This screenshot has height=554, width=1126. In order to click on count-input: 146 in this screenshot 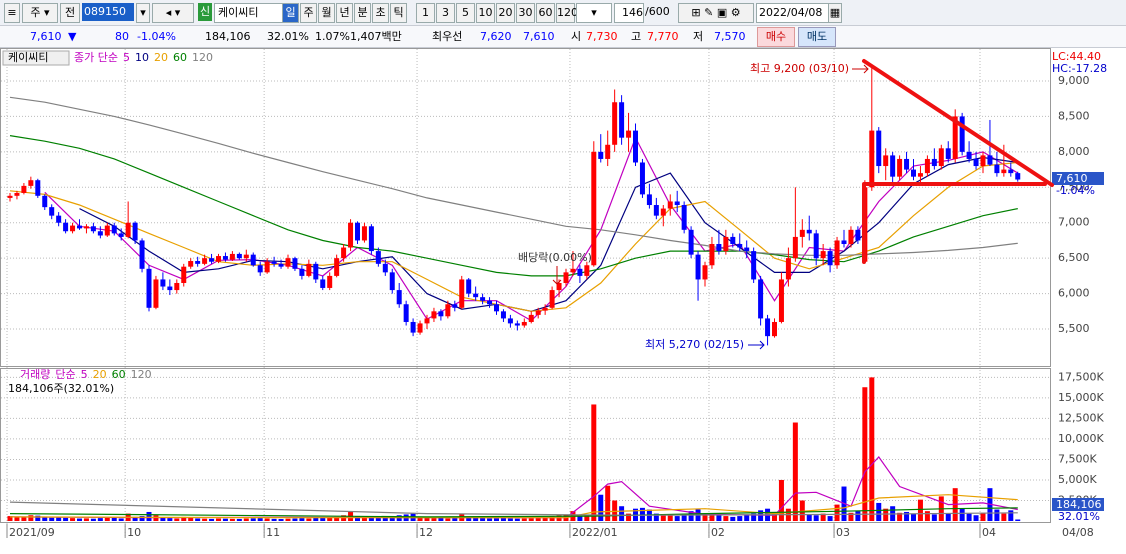, I will do `click(629, 13)`.